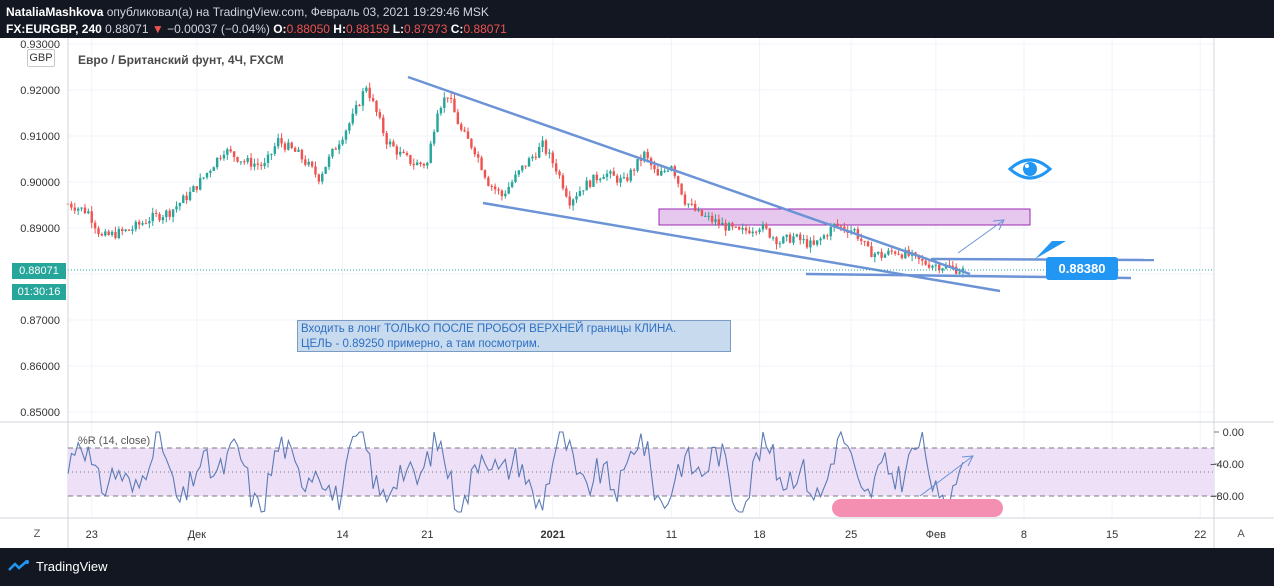 This screenshot has height=586, width=1274. What do you see at coordinates (851, 535) in the screenshot?
I see `time-tick-label: 25` at bounding box center [851, 535].